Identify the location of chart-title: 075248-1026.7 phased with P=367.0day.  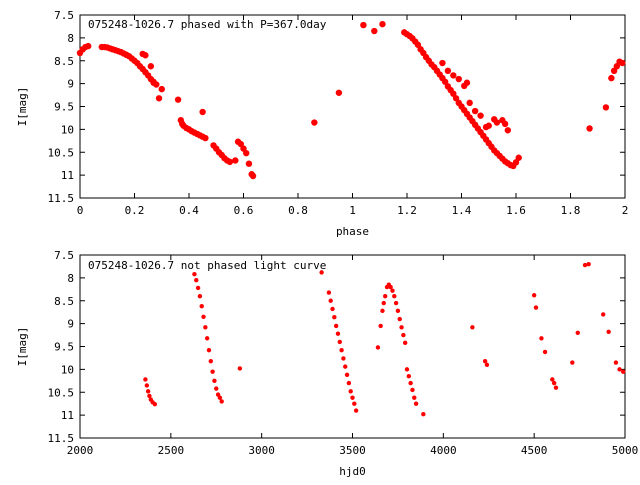
(207, 24).